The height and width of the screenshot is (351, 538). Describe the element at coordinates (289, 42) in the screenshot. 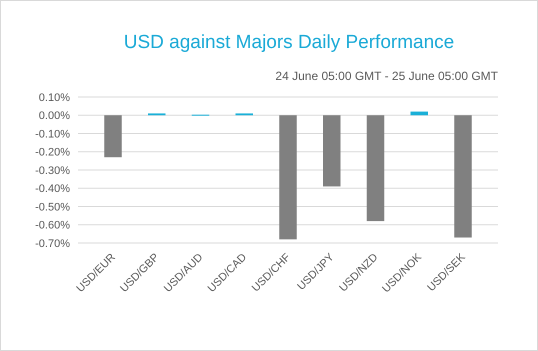

I see `chart-title: USD against Majors Daily Performance` at that location.